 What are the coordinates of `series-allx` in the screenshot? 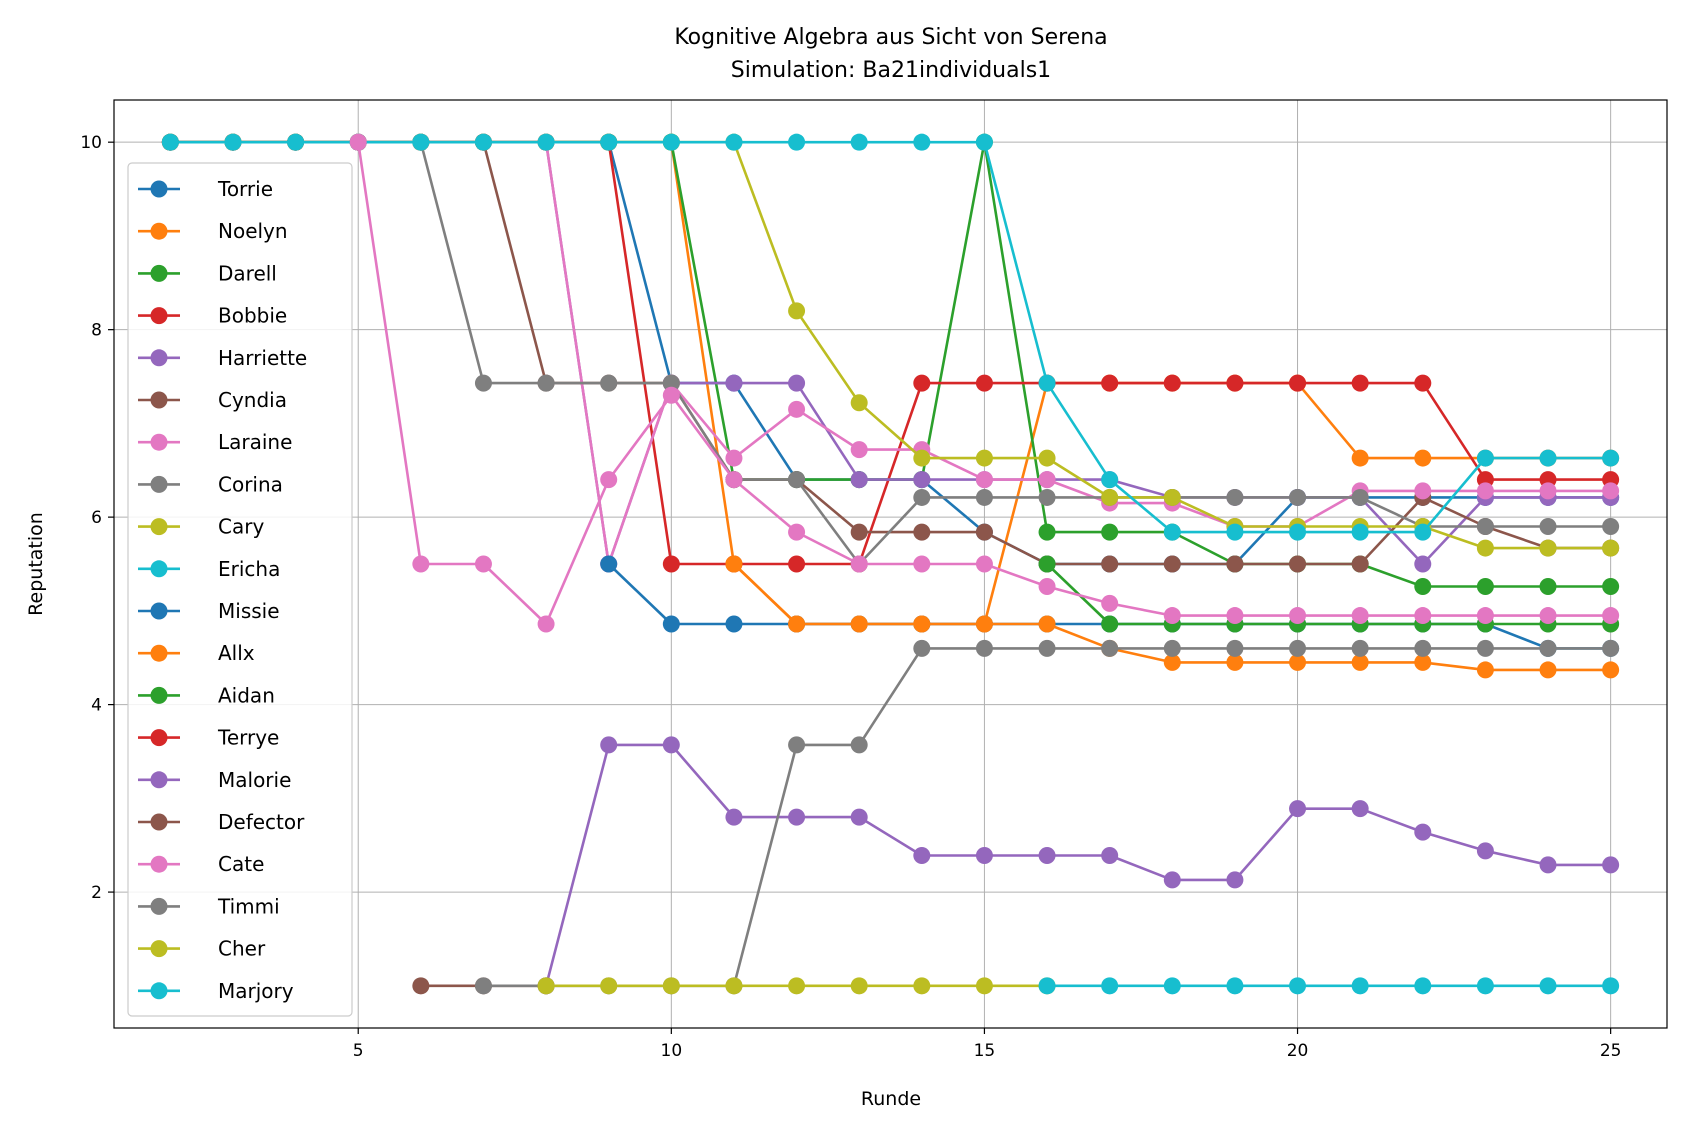 It's located at (1172, 617).